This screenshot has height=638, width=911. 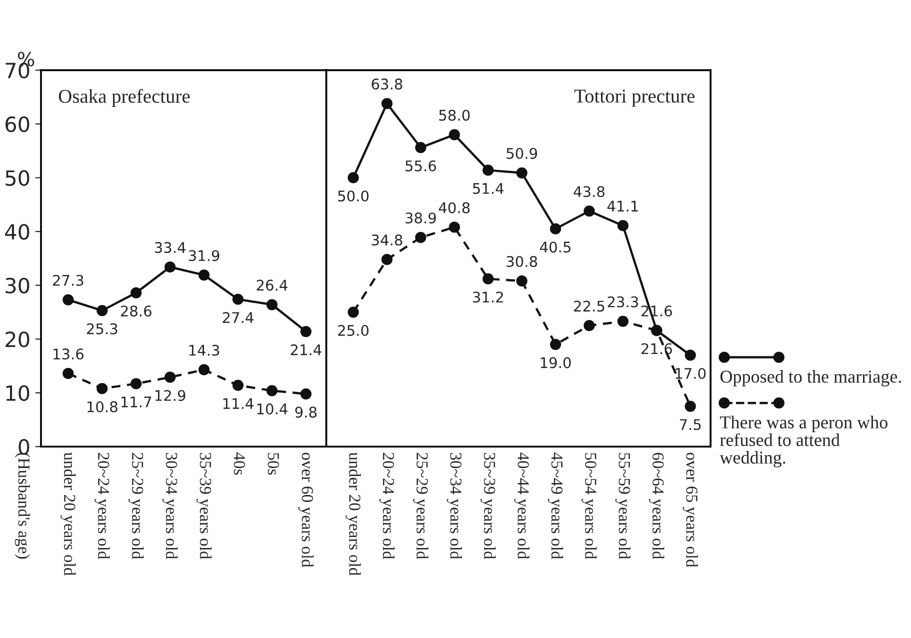 I want to click on data-label: 43.8, so click(x=589, y=192).